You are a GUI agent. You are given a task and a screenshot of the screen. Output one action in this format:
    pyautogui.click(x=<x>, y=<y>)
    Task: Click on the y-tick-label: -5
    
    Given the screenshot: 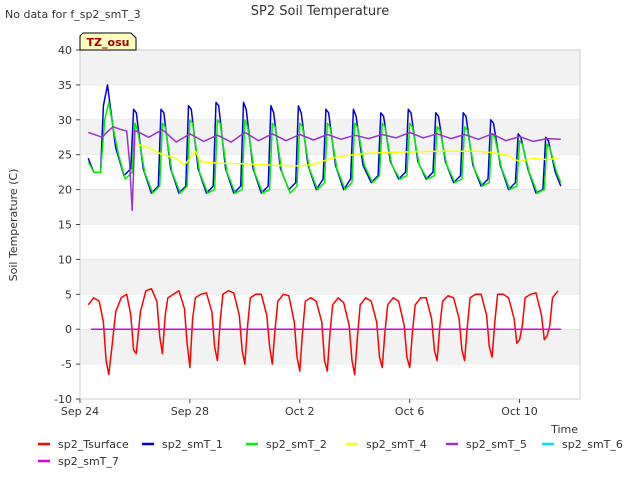 What is the action you would take?
    pyautogui.click(x=66, y=364)
    